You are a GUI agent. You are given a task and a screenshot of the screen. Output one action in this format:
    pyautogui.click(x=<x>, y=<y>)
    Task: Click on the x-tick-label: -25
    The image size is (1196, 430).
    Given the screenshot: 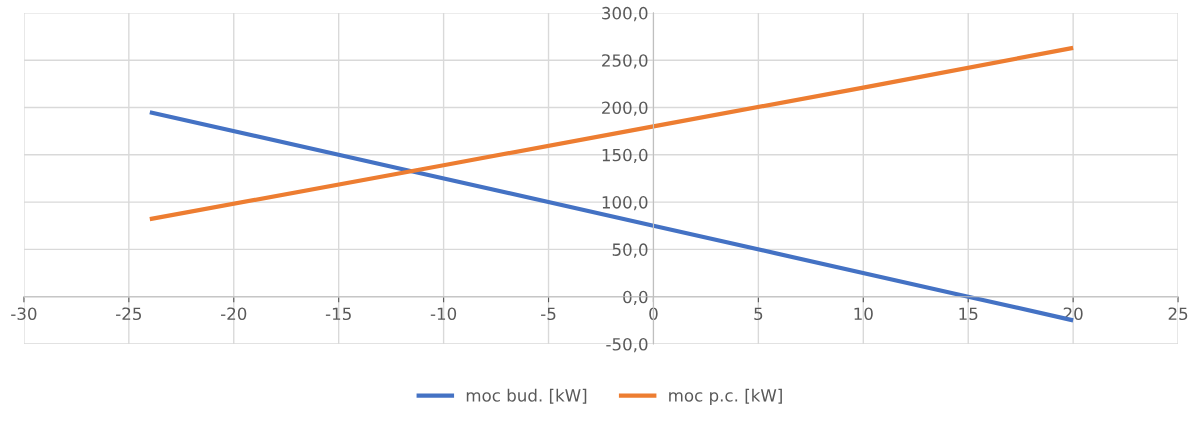 What is the action you would take?
    pyautogui.click(x=128, y=314)
    